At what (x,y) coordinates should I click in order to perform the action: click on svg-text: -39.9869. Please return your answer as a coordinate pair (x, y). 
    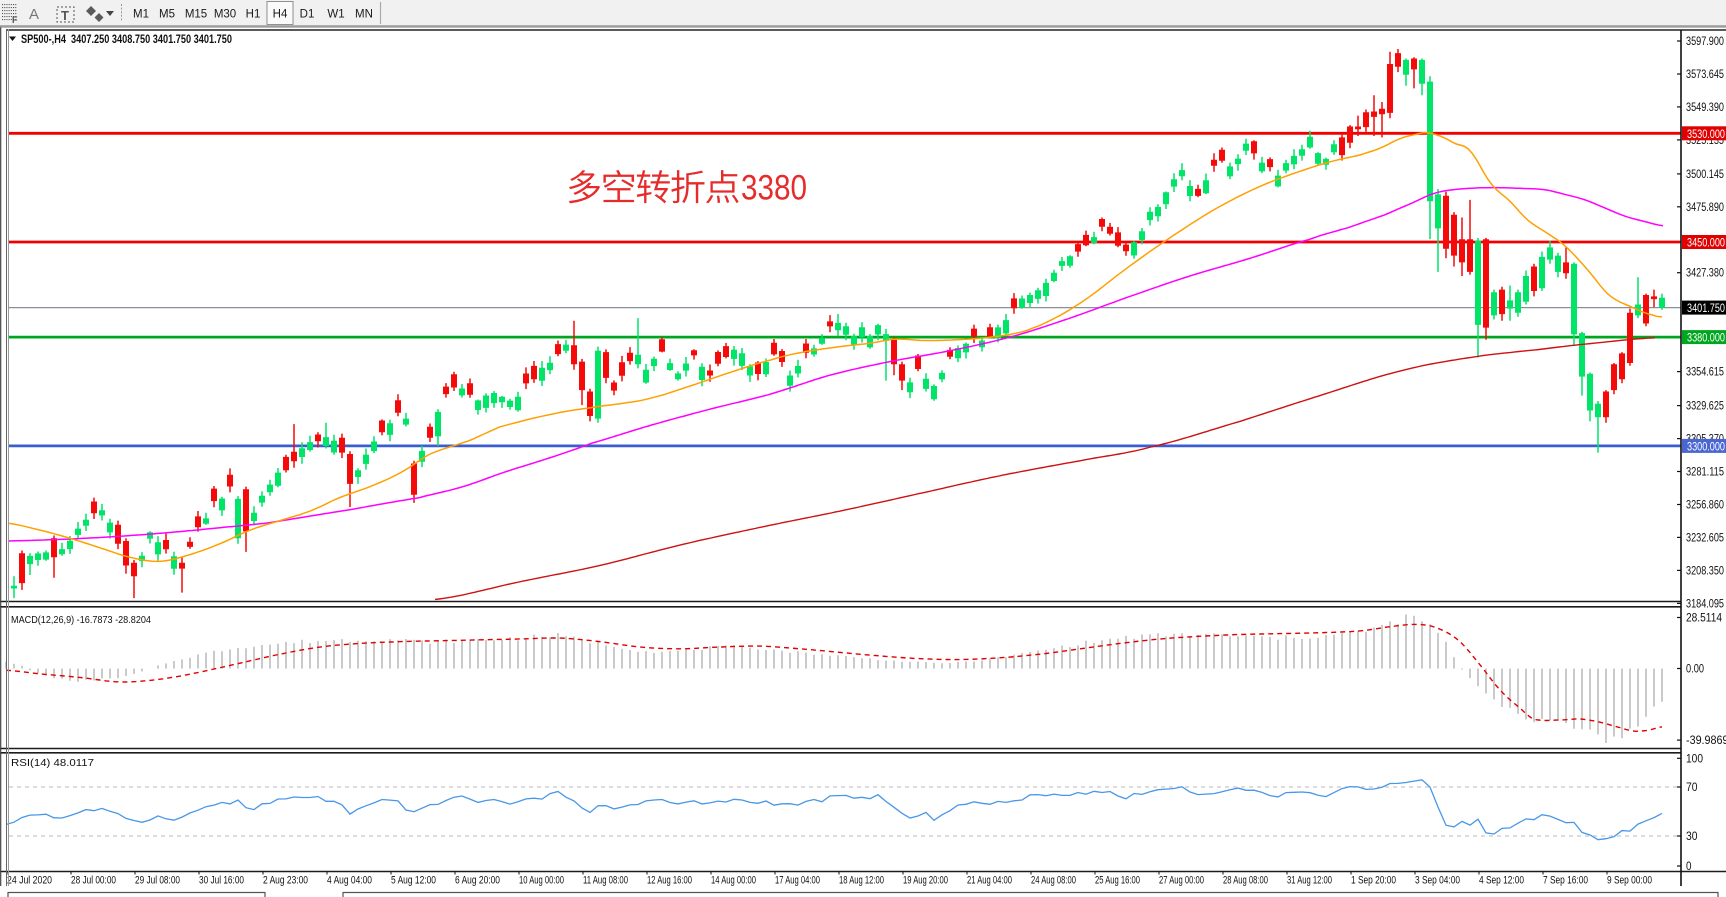
    Looking at the image, I should click on (1706, 741).